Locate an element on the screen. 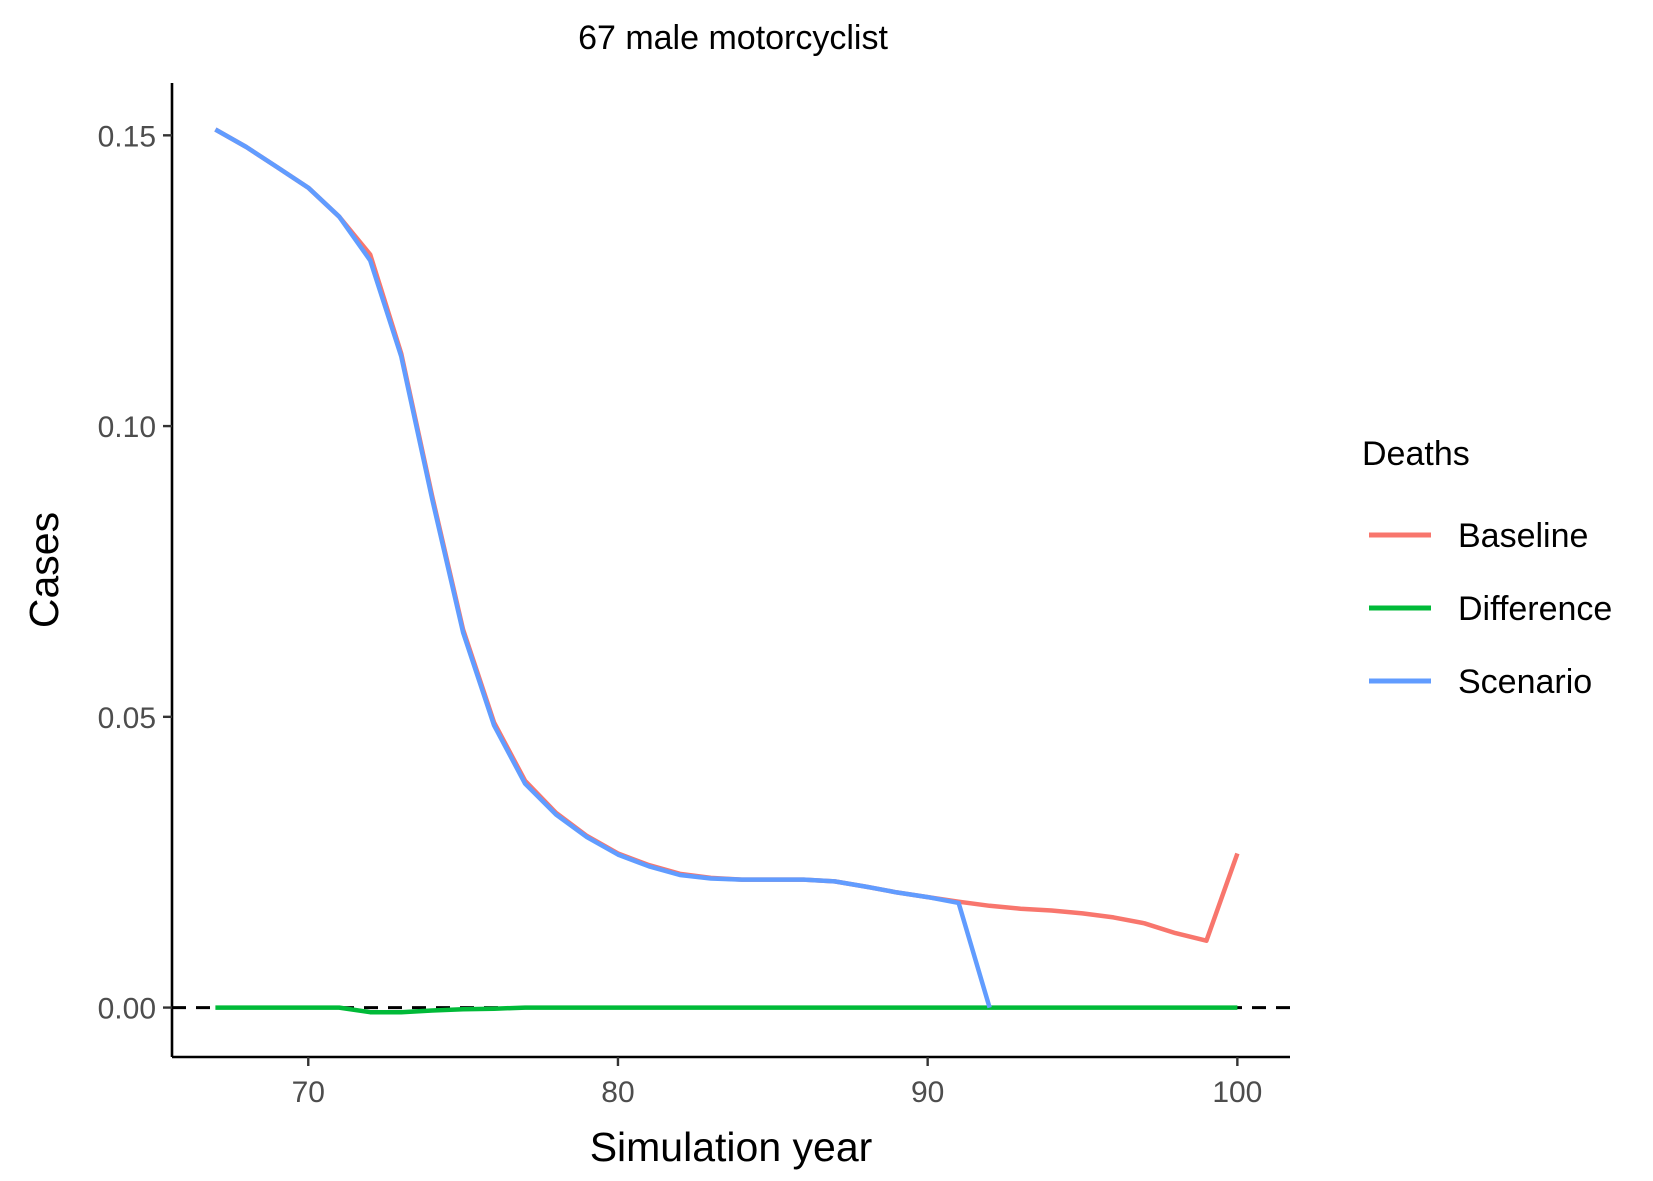  legend-label-scenario: Scenario is located at coordinates (1525, 682).